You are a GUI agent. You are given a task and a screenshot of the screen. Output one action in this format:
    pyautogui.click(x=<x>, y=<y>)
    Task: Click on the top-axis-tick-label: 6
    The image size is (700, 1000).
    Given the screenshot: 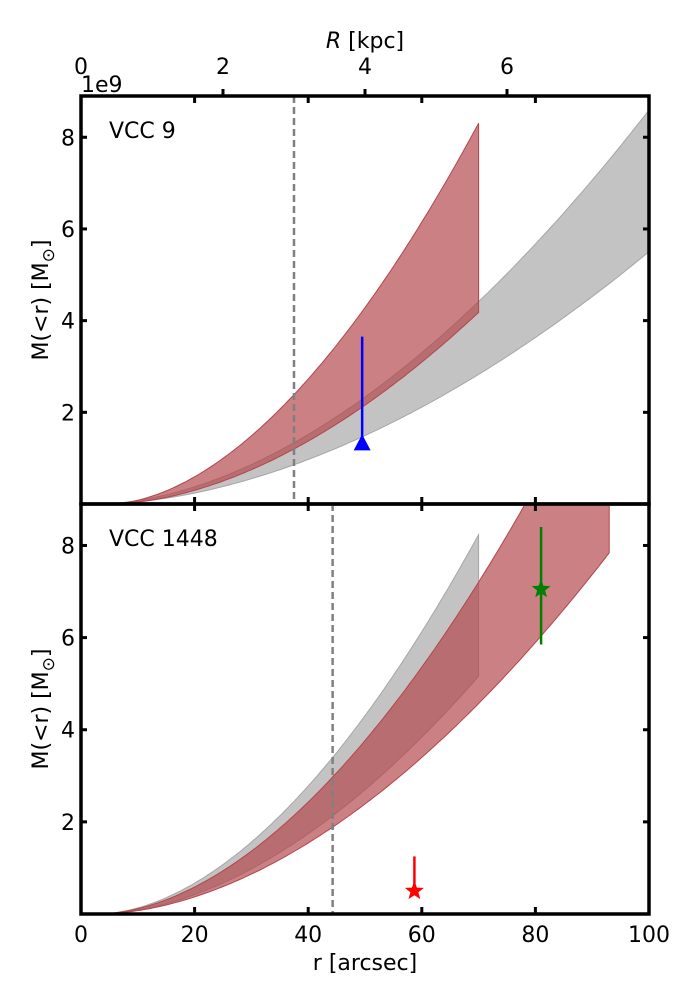 What is the action you would take?
    pyautogui.click(x=507, y=67)
    